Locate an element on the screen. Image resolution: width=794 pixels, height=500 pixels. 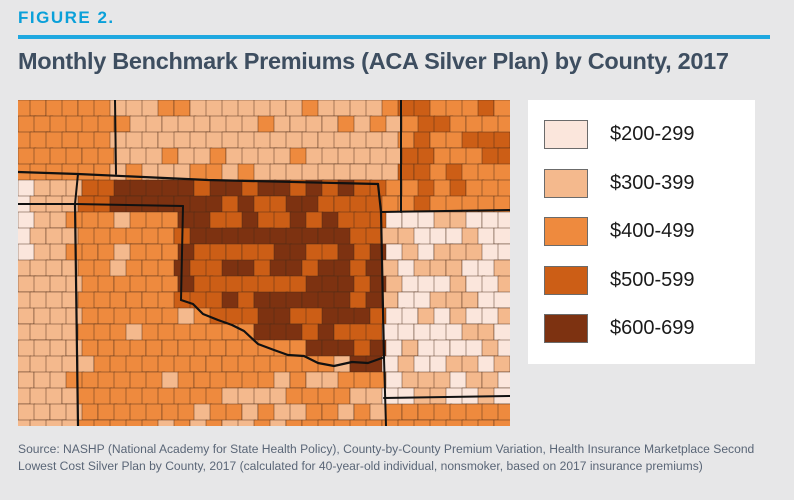
legend-label-300-399: $300-399 is located at coordinates (652, 183).